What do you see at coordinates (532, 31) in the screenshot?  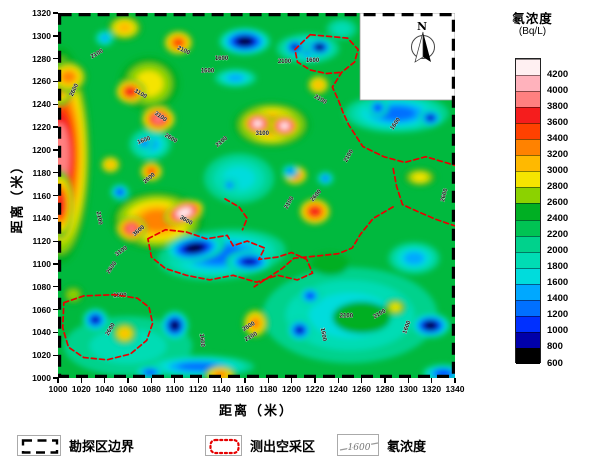 I see `colorbar-unit: (Bq/L)` at bounding box center [532, 31].